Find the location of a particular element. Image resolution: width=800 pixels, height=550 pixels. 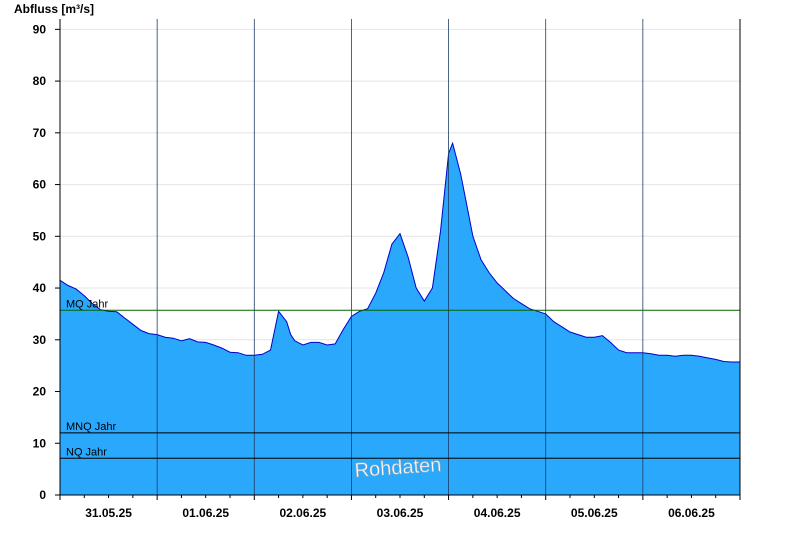

y-tick-label: 80 is located at coordinates (40, 81).